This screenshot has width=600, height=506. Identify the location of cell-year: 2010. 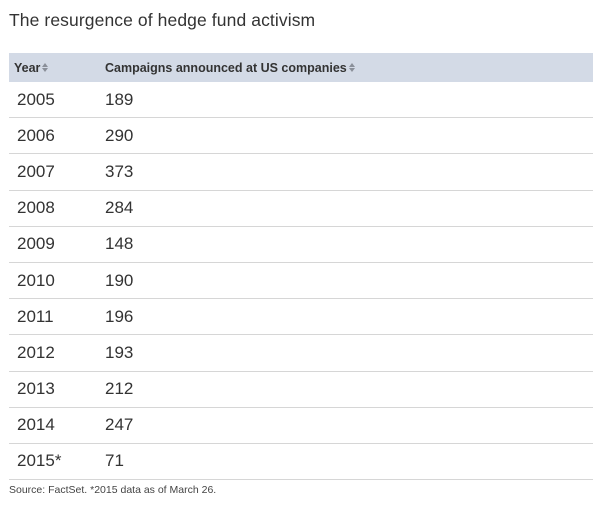
(36, 280).